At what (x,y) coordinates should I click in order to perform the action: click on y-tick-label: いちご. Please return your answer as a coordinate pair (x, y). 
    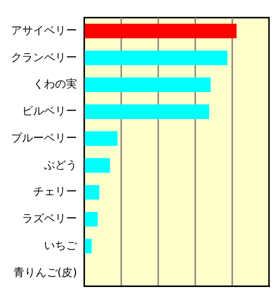
    Looking at the image, I should click on (61, 245).